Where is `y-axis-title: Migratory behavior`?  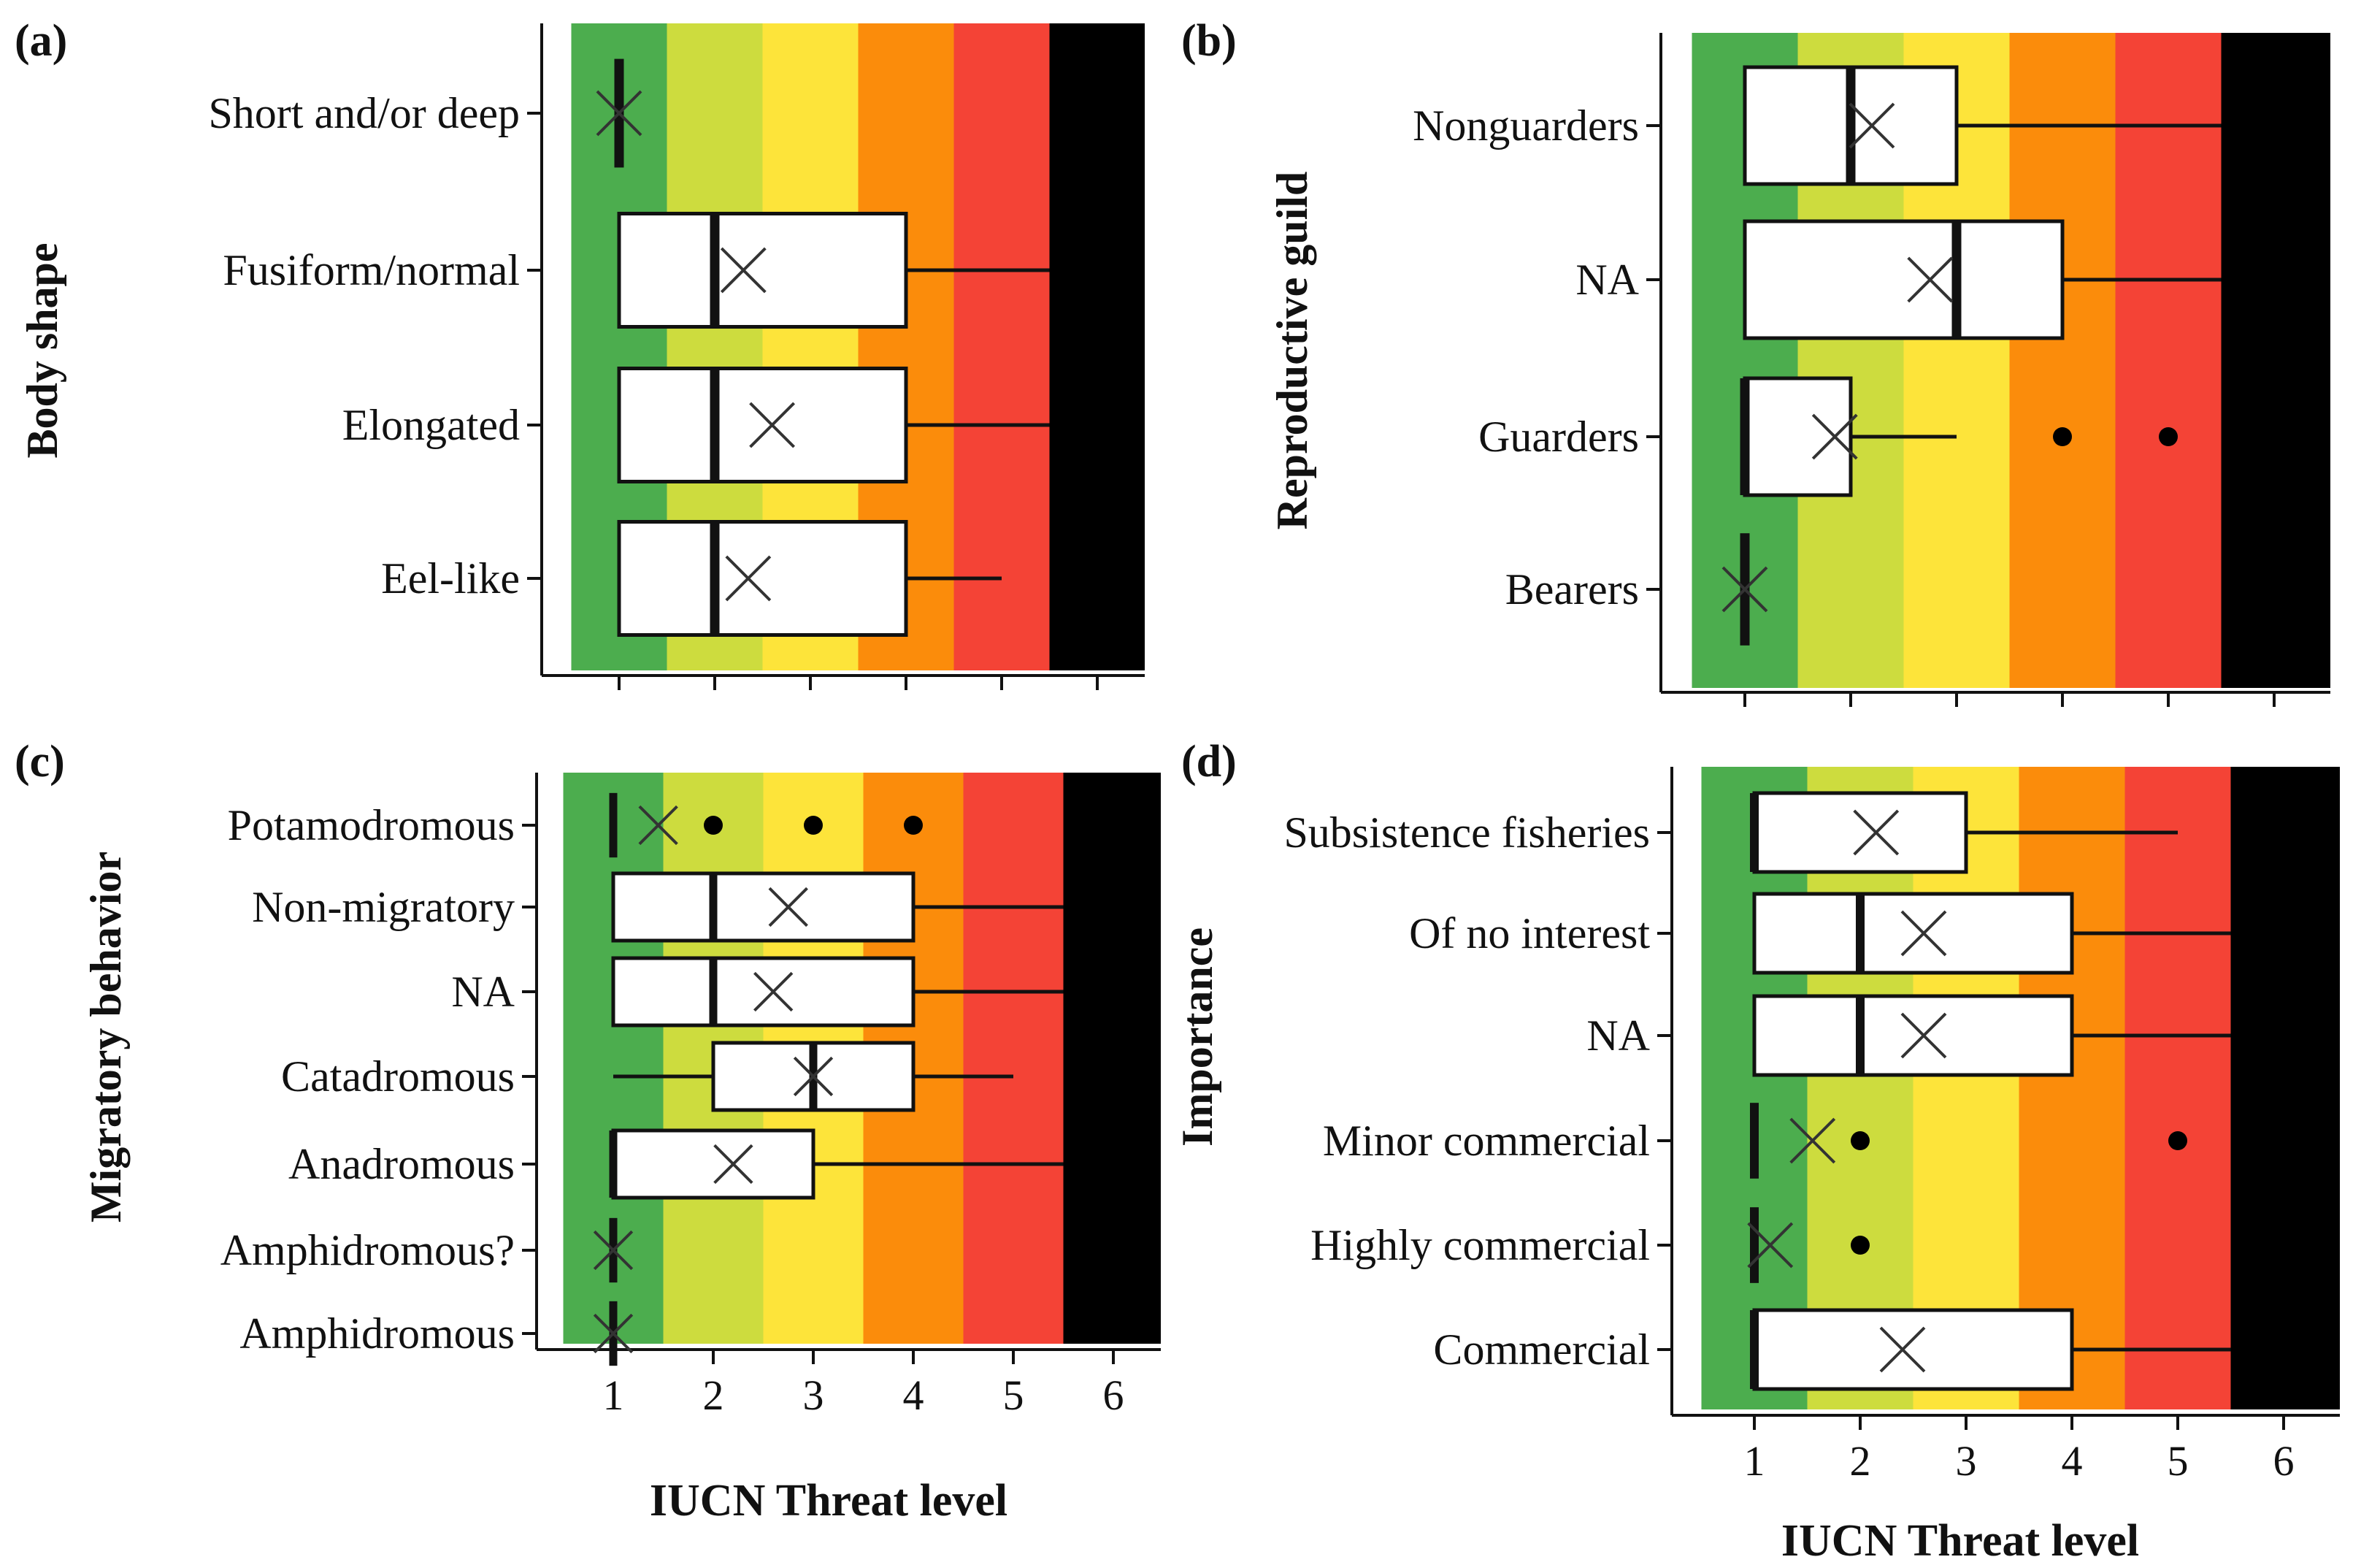 y-axis-title: Migratory behavior is located at coordinates (106, 1037).